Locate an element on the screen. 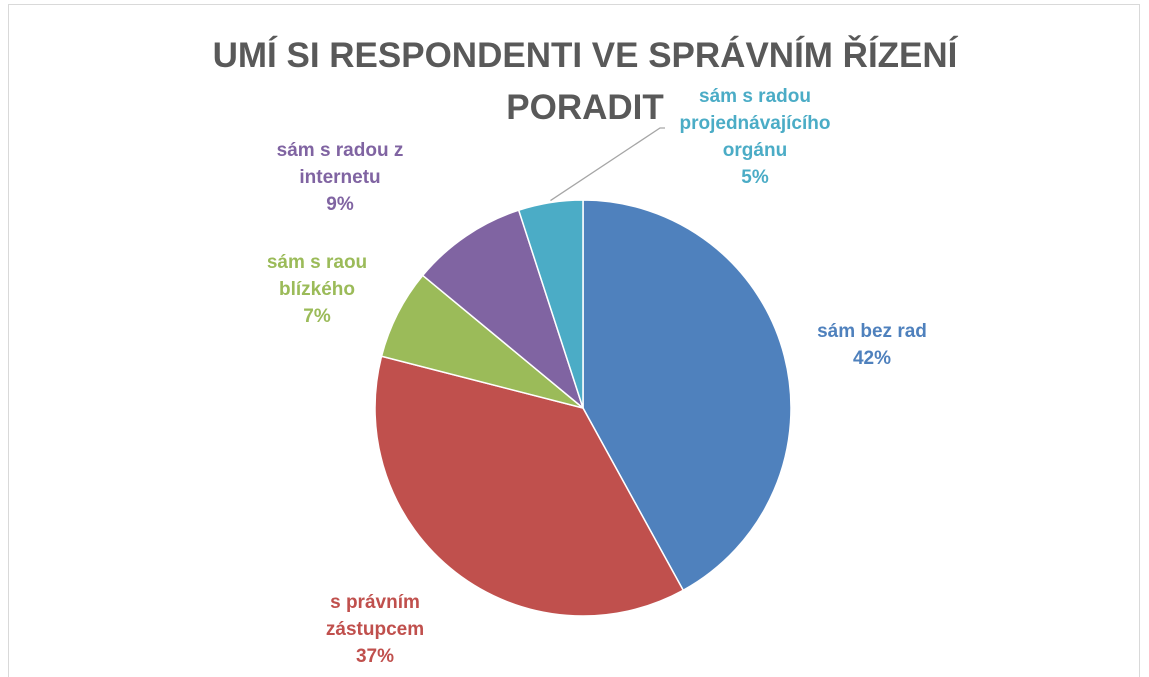  value-label: 9% is located at coordinates (340, 204).